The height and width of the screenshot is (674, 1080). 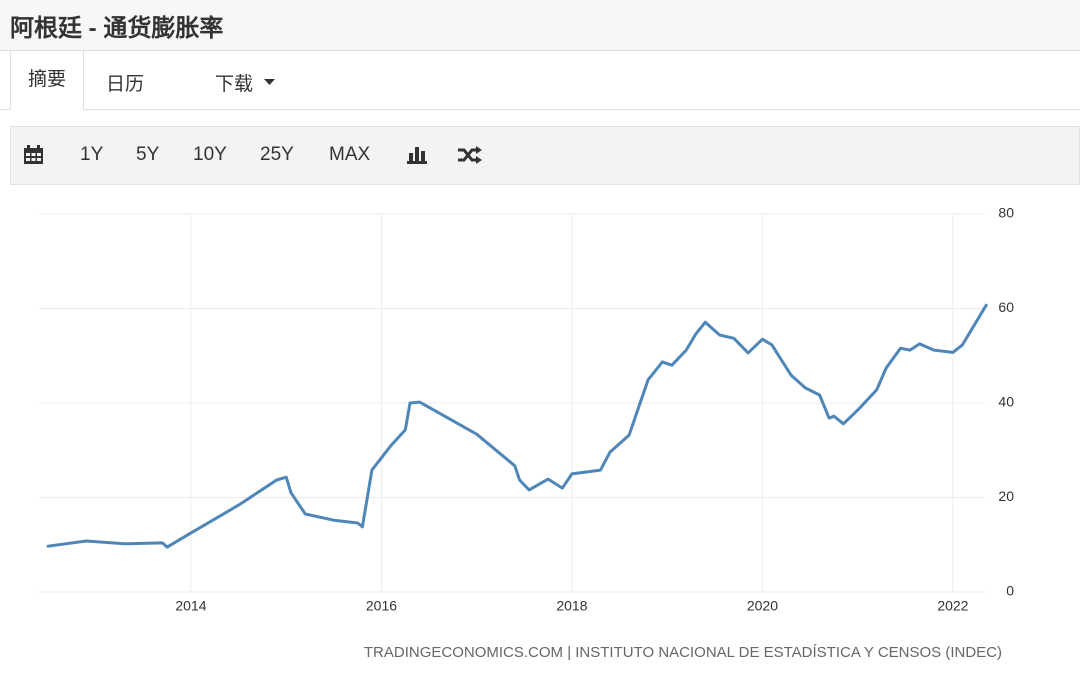 I want to click on compare-icon, so click(x=470, y=155).